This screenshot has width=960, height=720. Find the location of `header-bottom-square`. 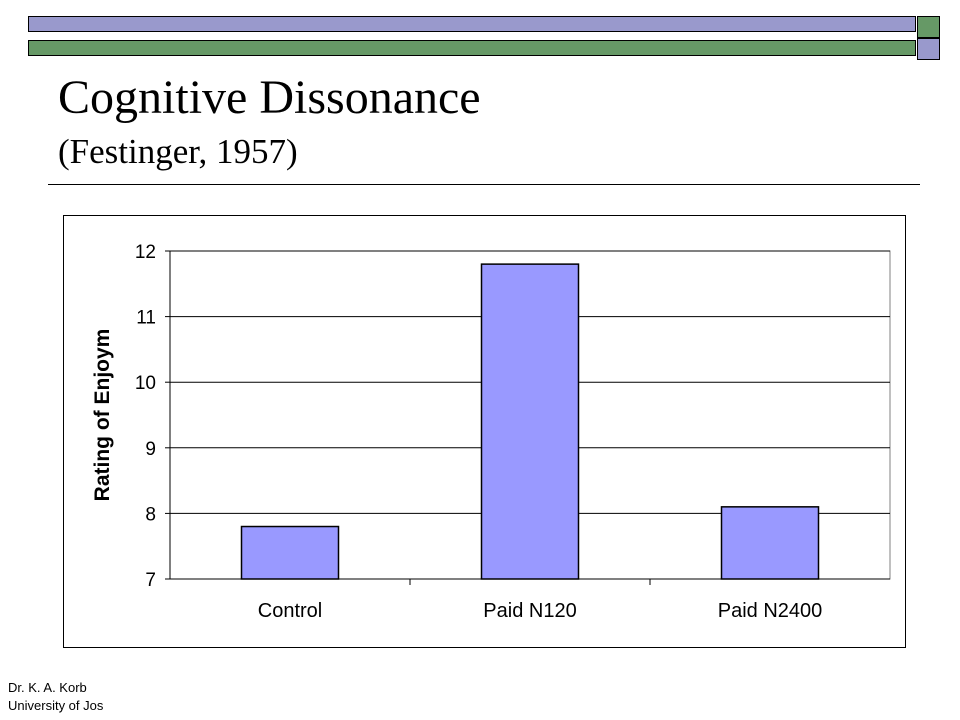

header-bottom-square is located at coordinates (928, 49).